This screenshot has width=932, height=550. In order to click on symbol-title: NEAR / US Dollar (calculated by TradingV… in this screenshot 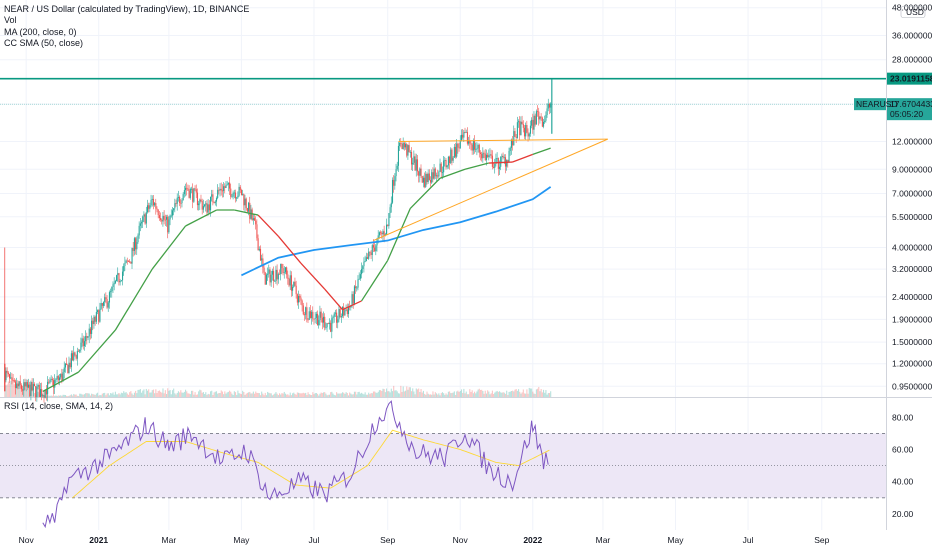, I will do `click(127, 9)`.